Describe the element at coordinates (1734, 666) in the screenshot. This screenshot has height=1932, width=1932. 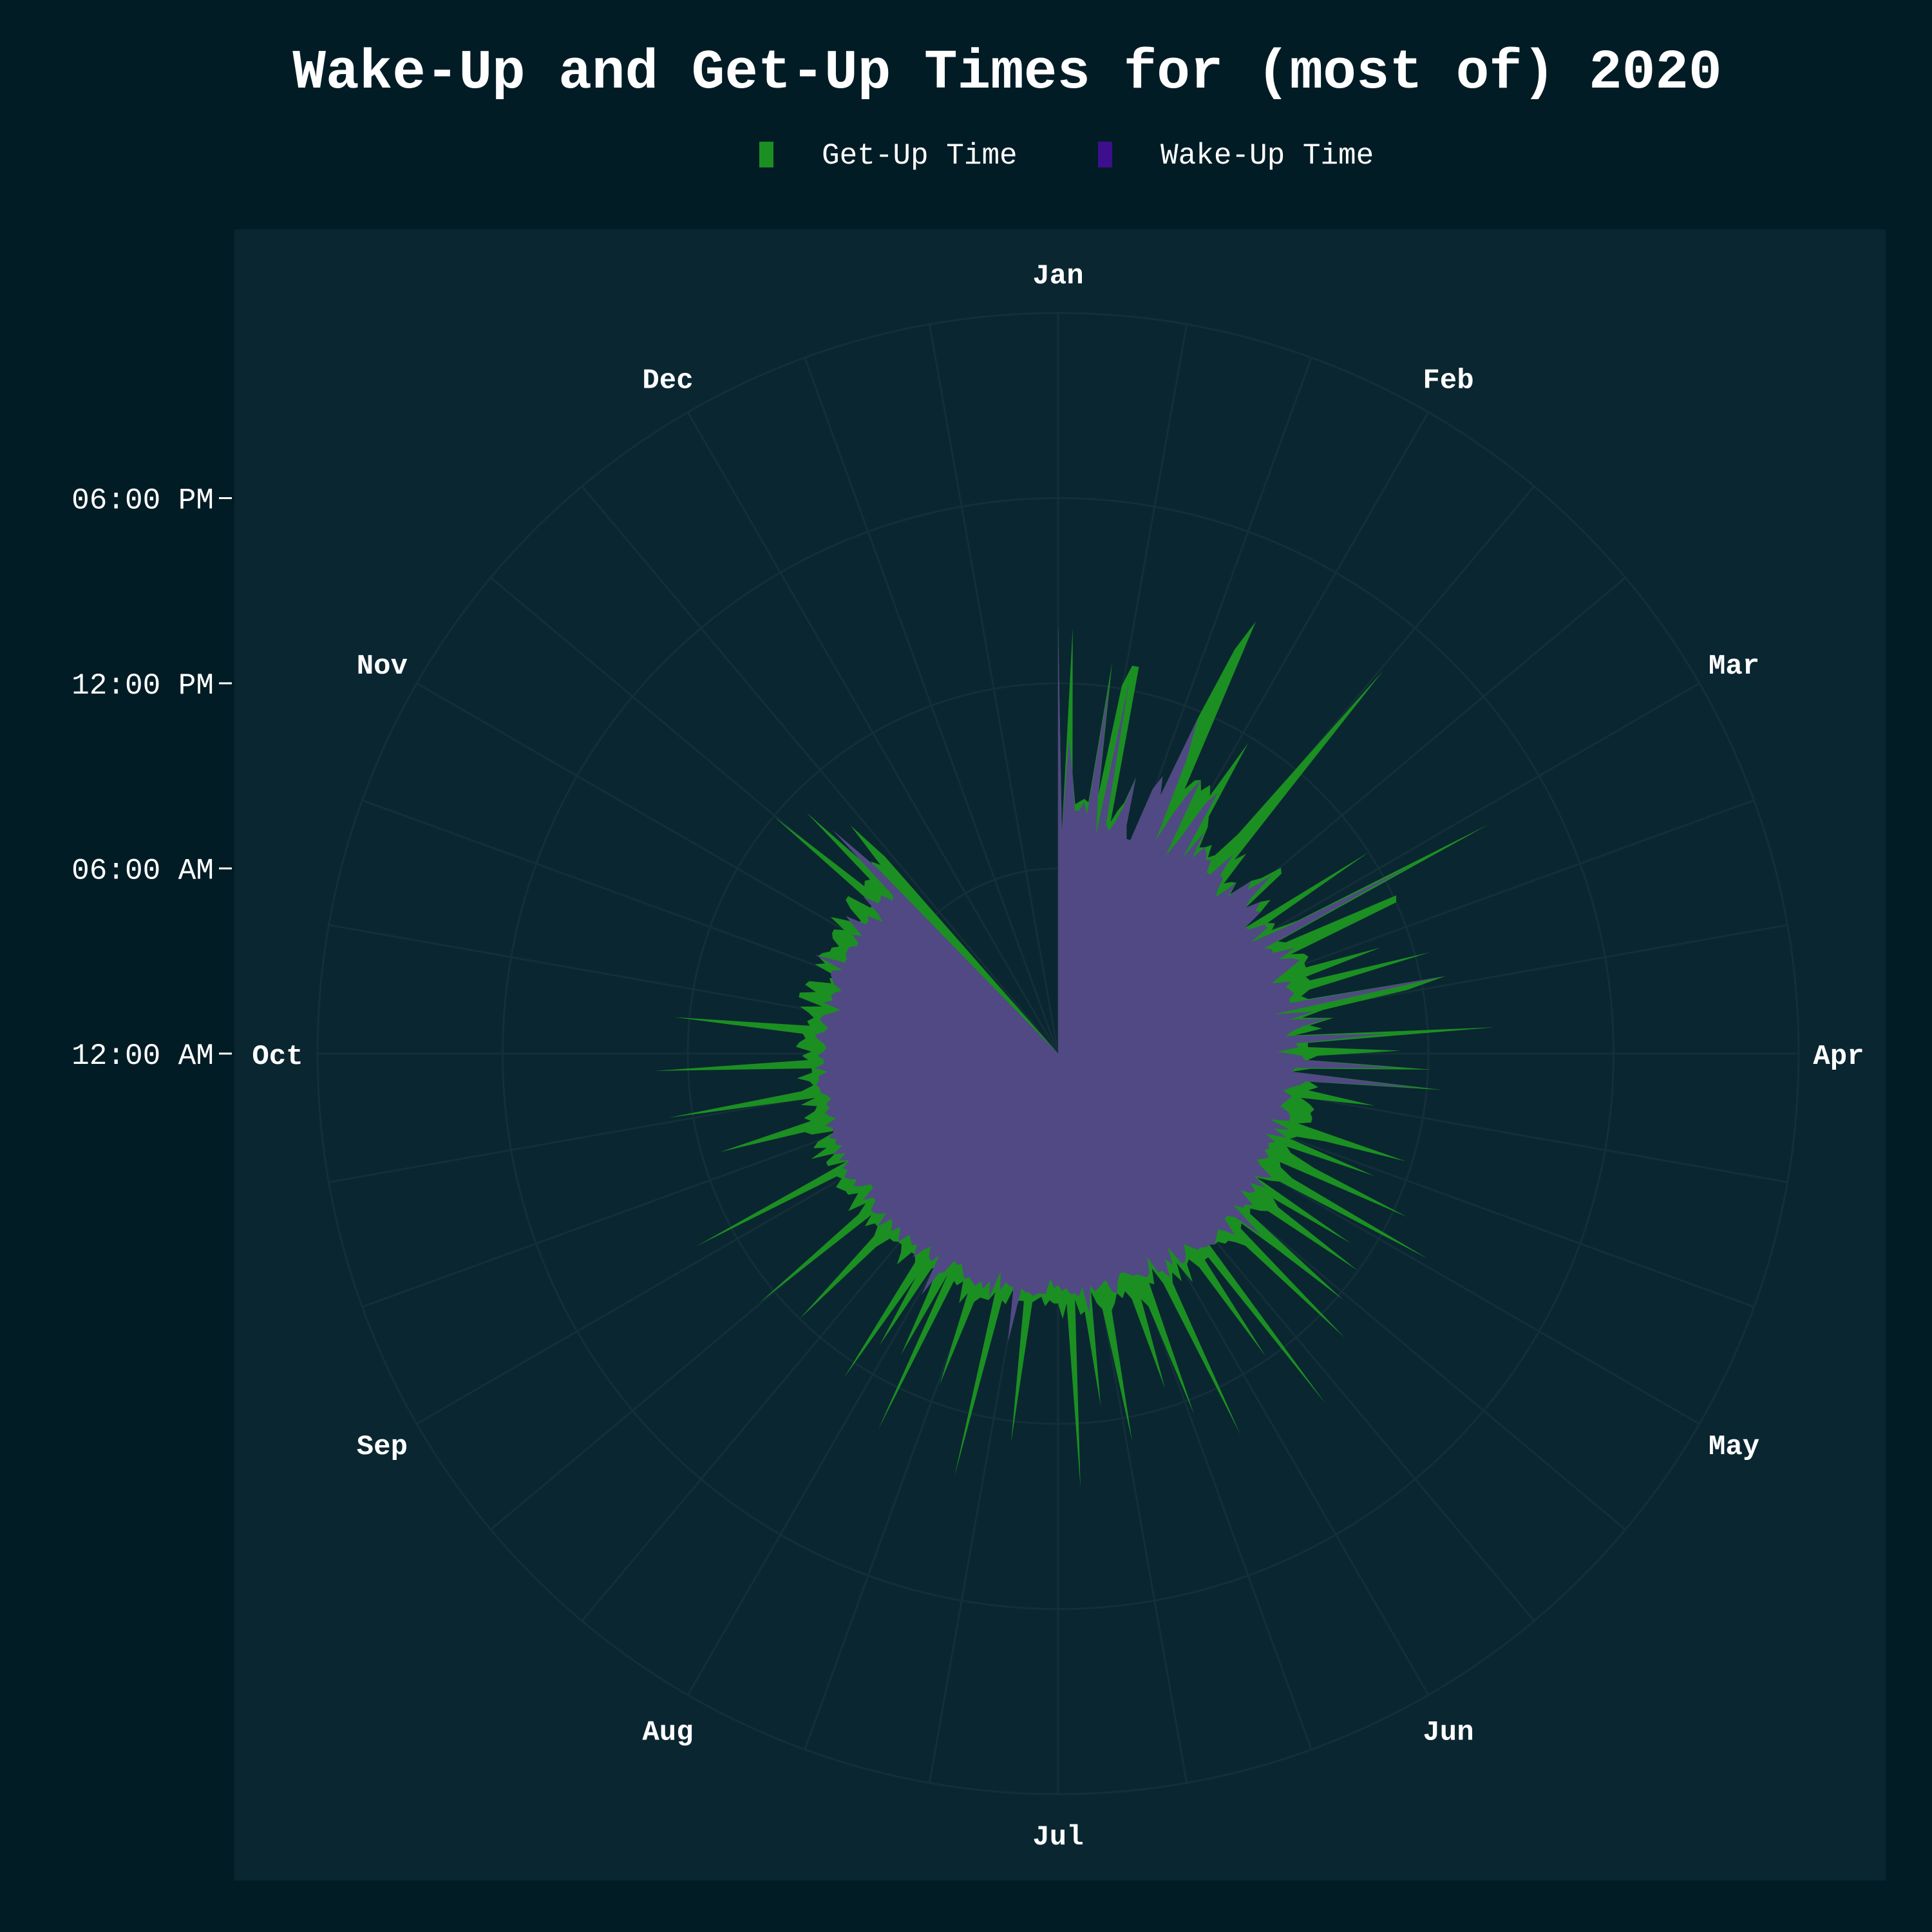
I see `month-label-mar: Mar` at that location.